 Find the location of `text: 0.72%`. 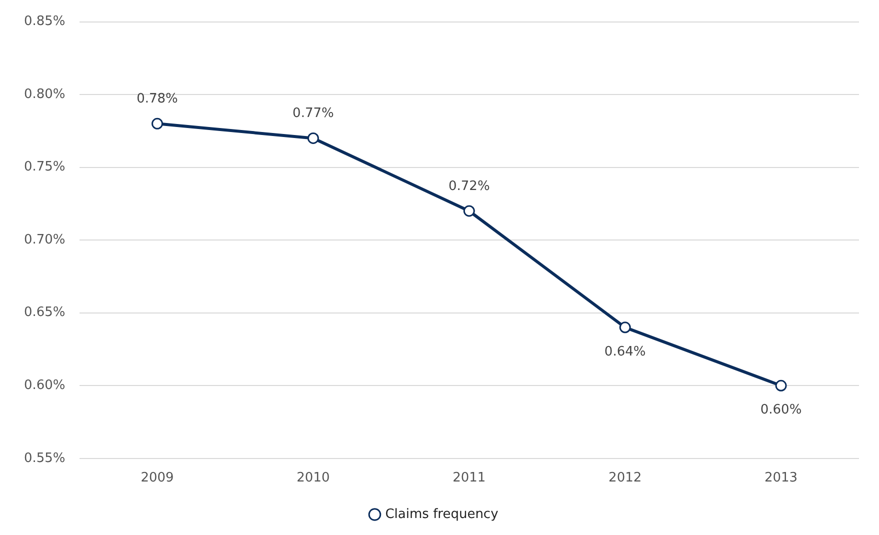

text: 0.72% is located at coordinates (469, 186).